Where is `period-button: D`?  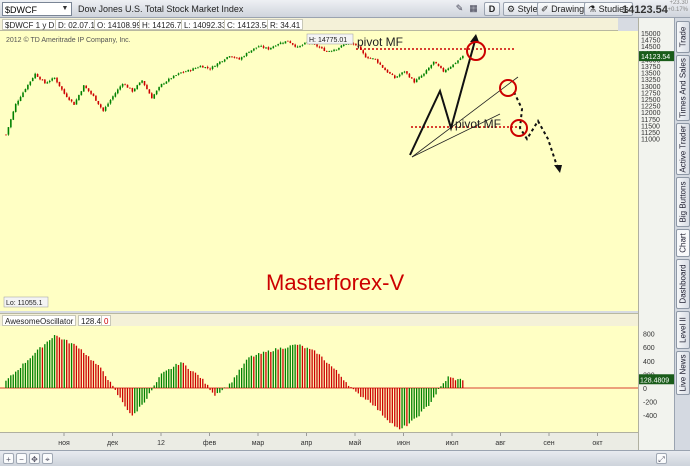 period-button: D is located at coordinates (492, 9).